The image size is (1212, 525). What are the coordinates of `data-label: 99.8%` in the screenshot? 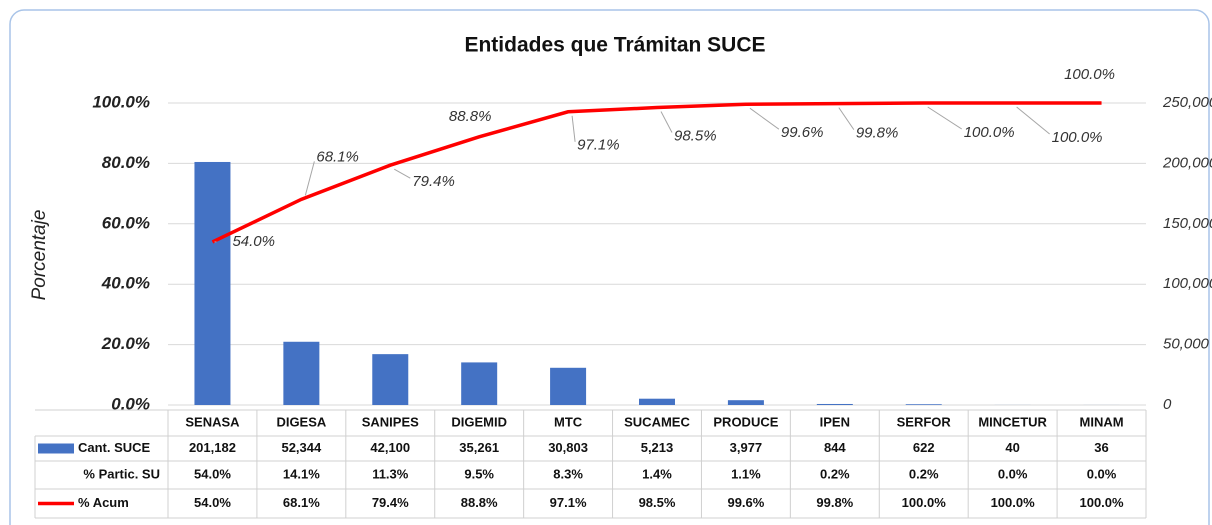 It's located at (877, 133).